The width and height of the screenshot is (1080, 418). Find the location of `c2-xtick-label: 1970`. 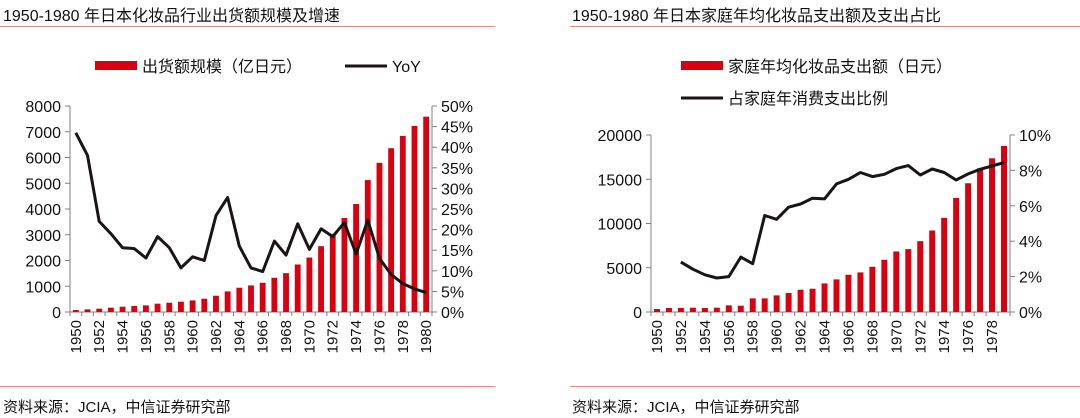

c2-xtick-label: 1970 is located at coordinates (896, 336).